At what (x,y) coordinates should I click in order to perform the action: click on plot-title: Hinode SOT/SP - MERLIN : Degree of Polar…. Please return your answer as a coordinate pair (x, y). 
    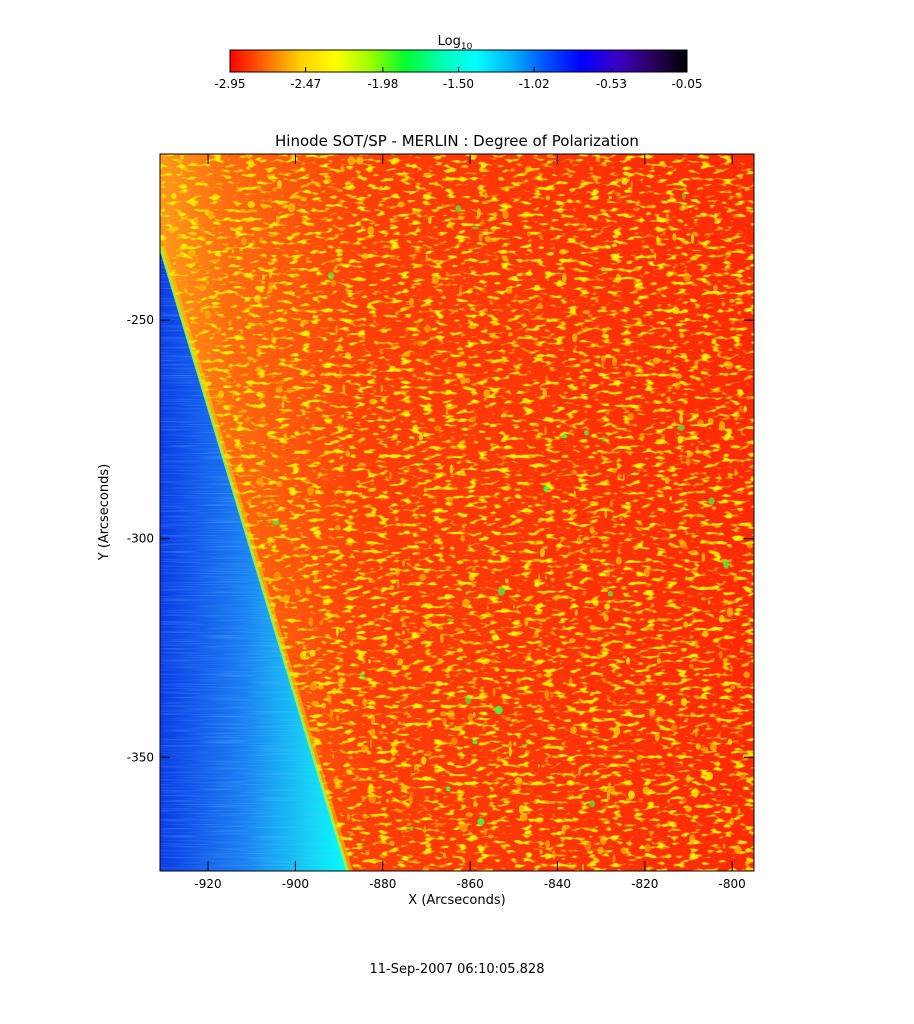
    Looking at the image, I should click on (457, 141).